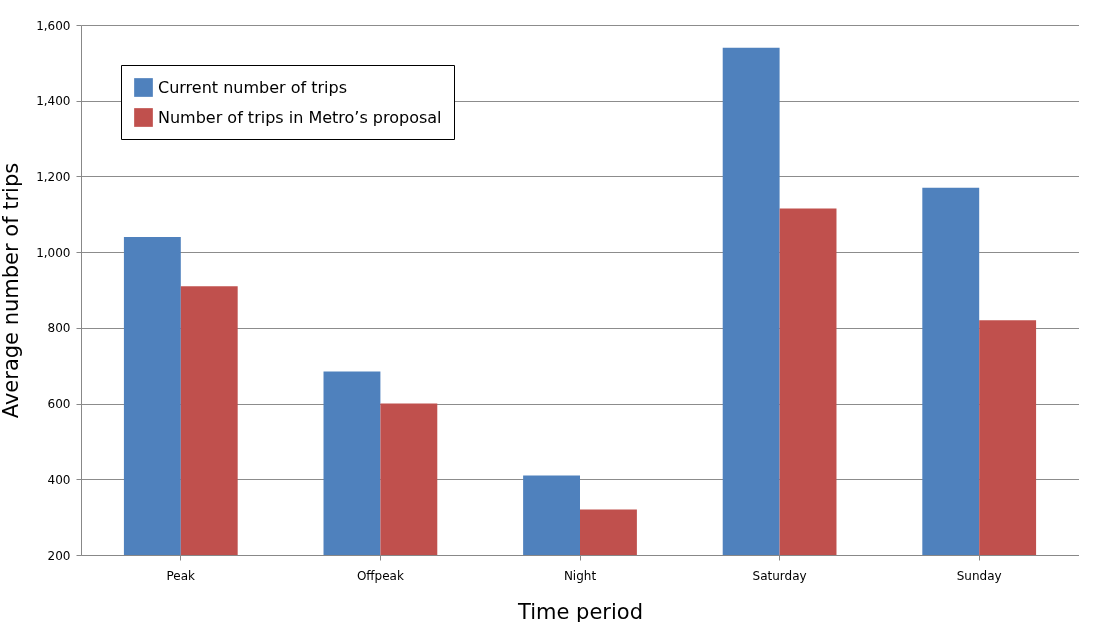 The width and height of the screenshot is (1112, 628). What do you see at coordinates (53, 101) in the screenshot?
I see `y-tick-label: 1,400` at bounding box center [53, 101].